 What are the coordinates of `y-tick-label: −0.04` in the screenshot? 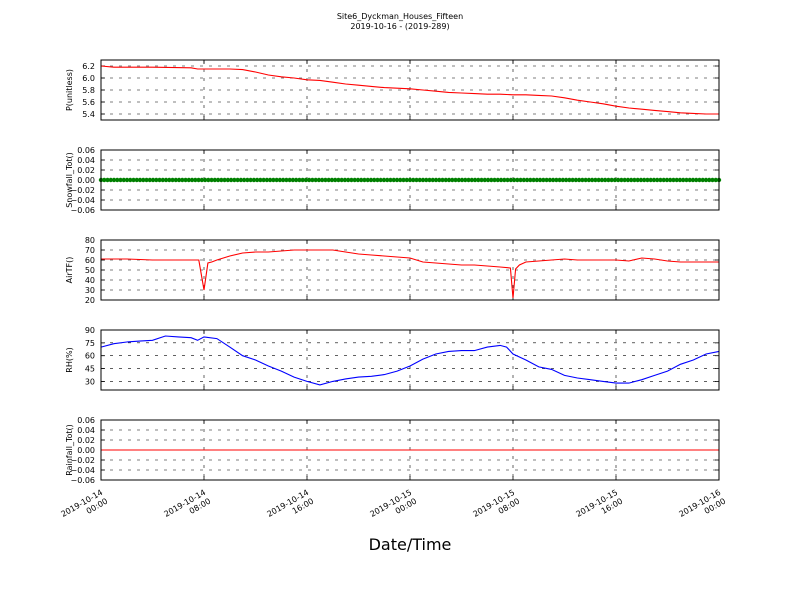 It's located at (82, 470).